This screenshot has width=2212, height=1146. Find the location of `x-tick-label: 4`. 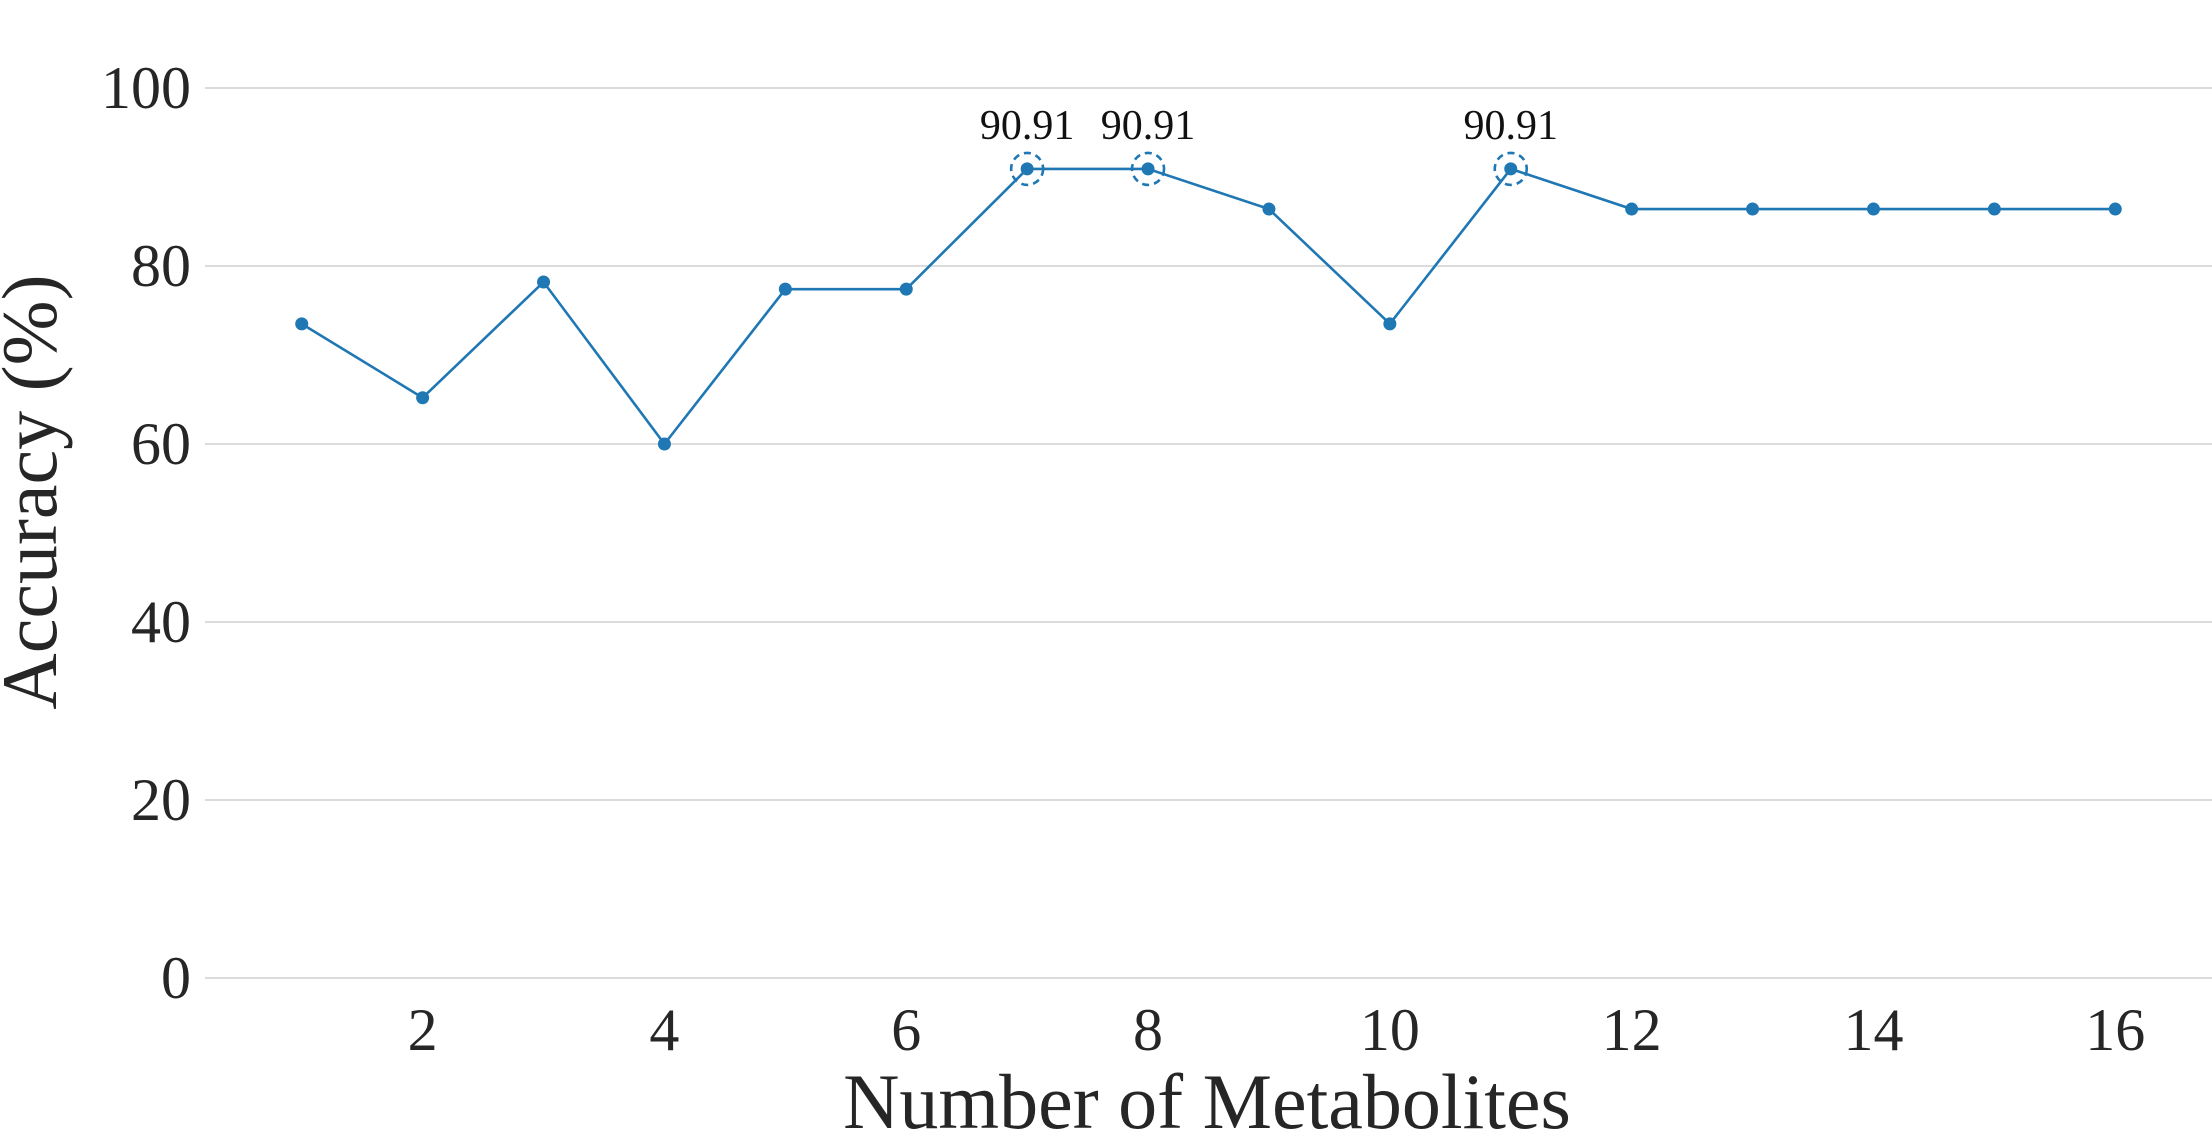

x-tick-label: 4 is located at coordinates (664, 1030).